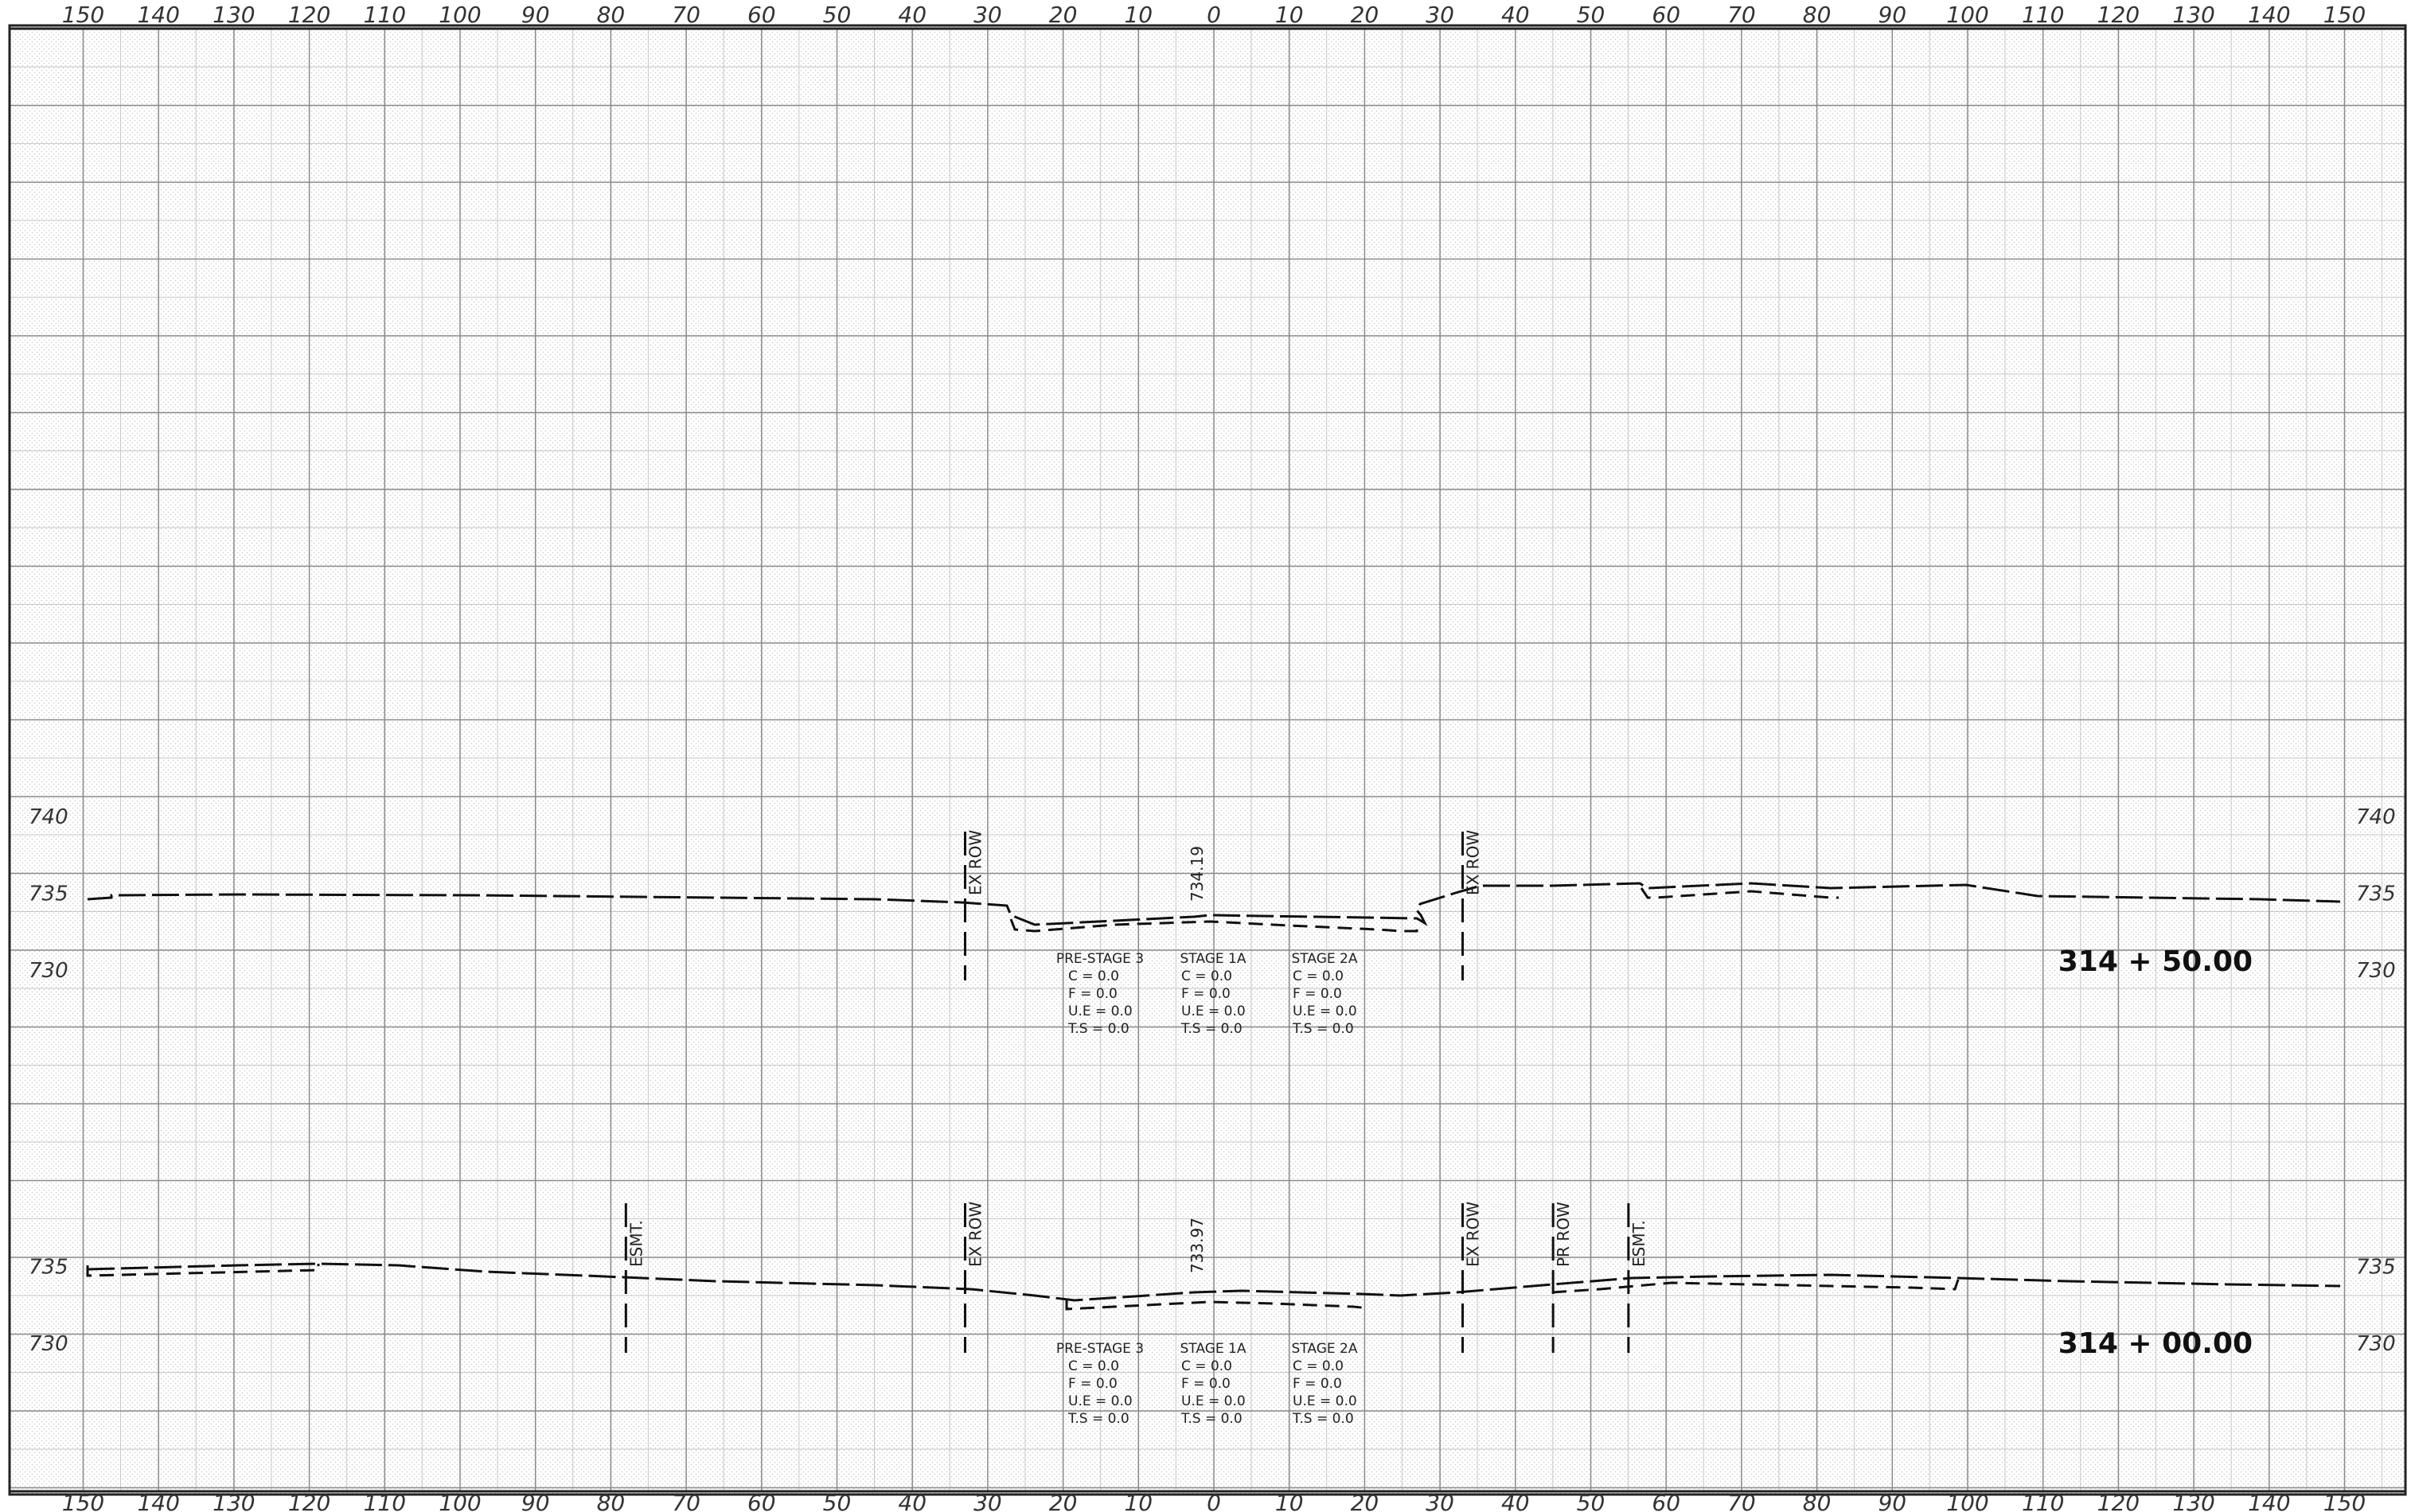  Describe the element at coordinates (48, 817) in the screenshot. I see `elevation-label-left: 740` at that location.